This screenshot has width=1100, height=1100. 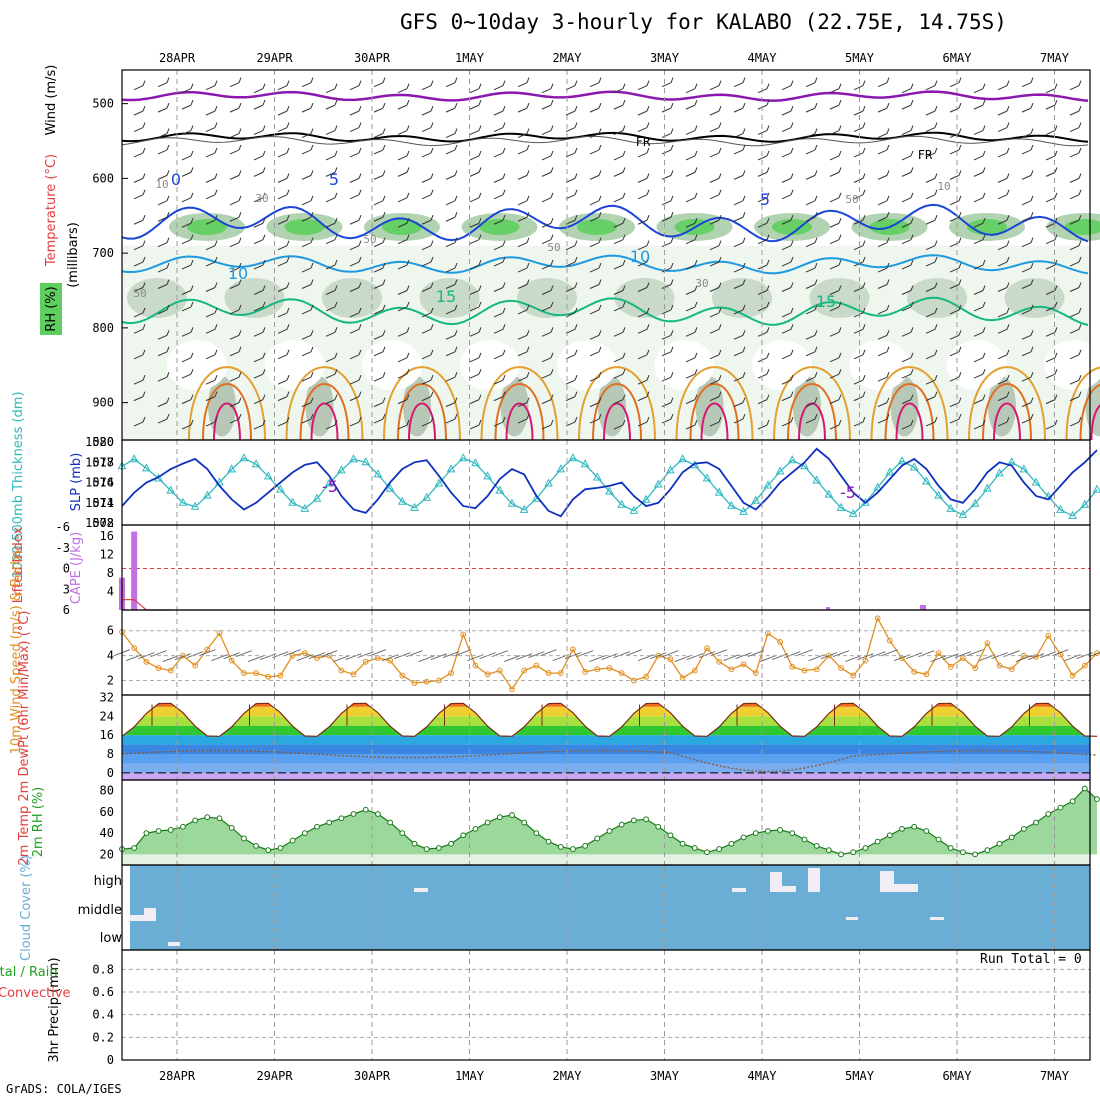 I want to click on thickness-tick-label: 580, so click(x=103, y=442).